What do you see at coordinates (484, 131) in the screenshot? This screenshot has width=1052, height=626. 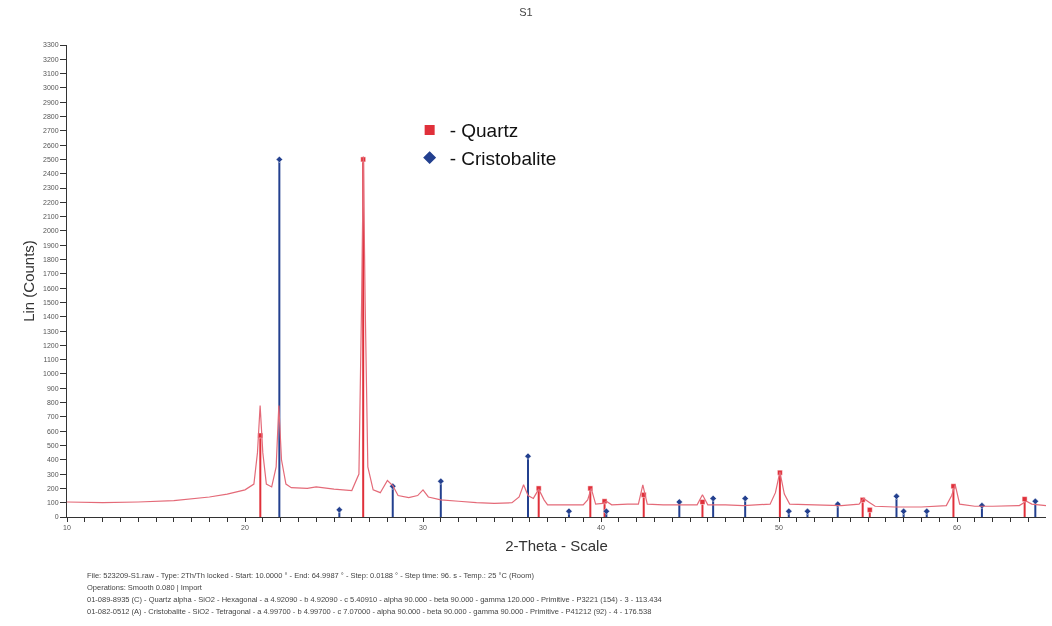 I see `legend-label: - Quartz` at bounding box center [484, 131].